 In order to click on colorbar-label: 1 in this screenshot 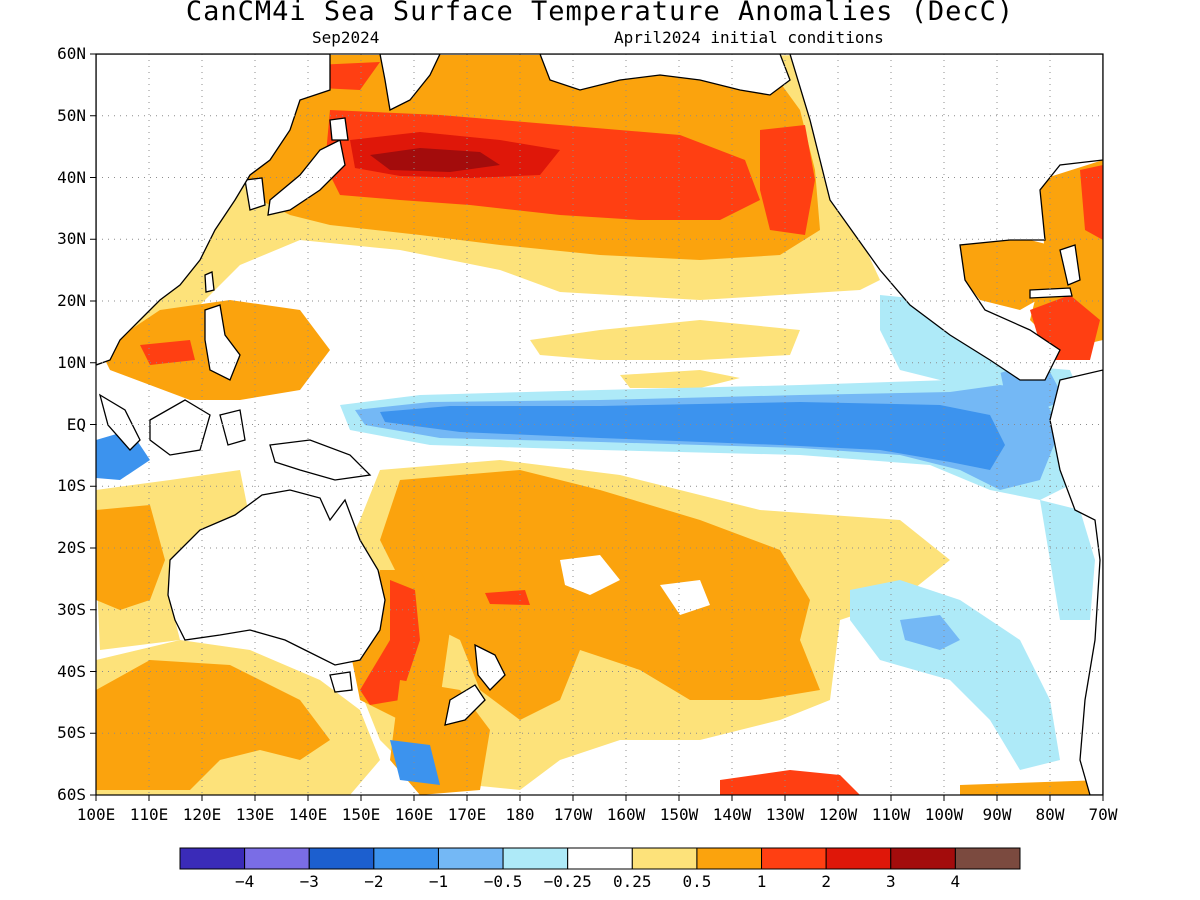, I will do `click(762, 881)`.